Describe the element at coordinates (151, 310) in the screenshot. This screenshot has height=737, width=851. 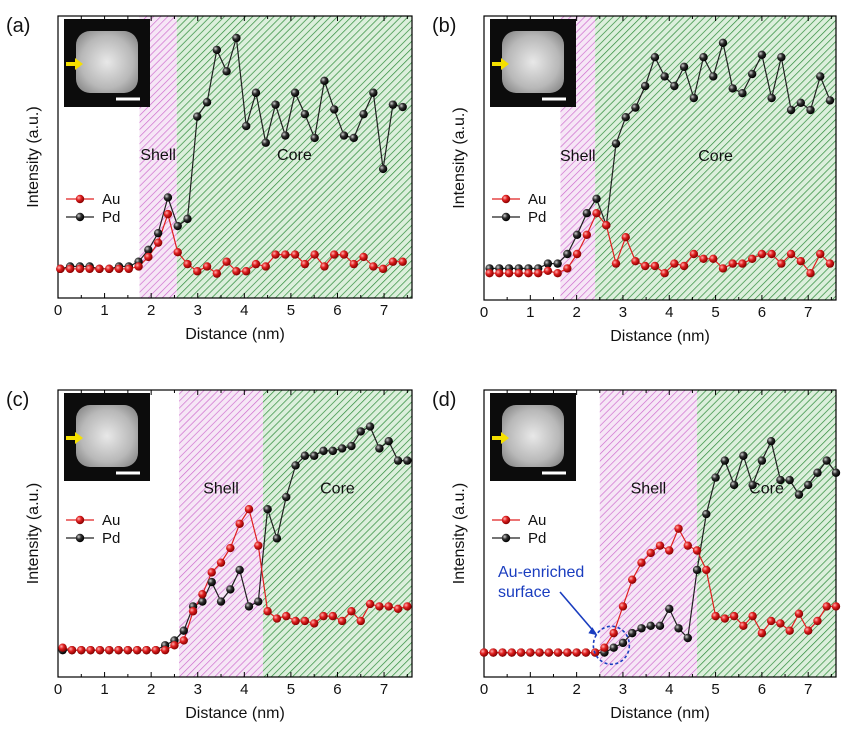
I see `x-tick-label: 2` at that location.